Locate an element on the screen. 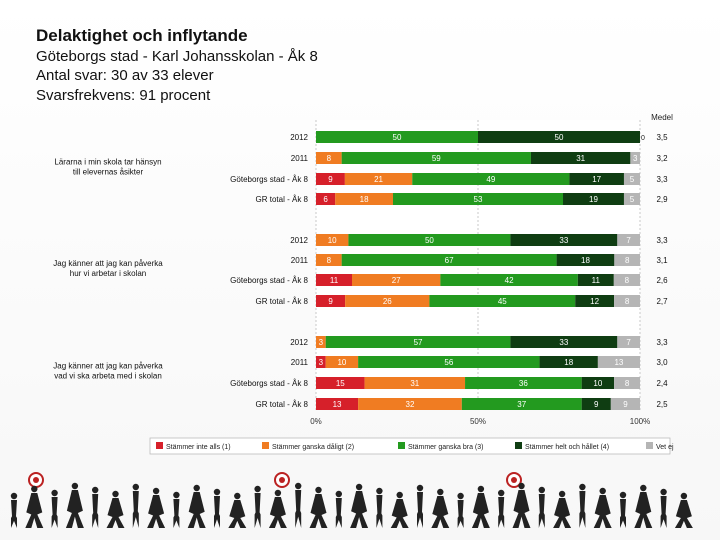 Image resolution: width=720 pixels, height=540 pixels. question-label: Lärarna i min skola tar hänsyn is located at coordinates (107, 162).